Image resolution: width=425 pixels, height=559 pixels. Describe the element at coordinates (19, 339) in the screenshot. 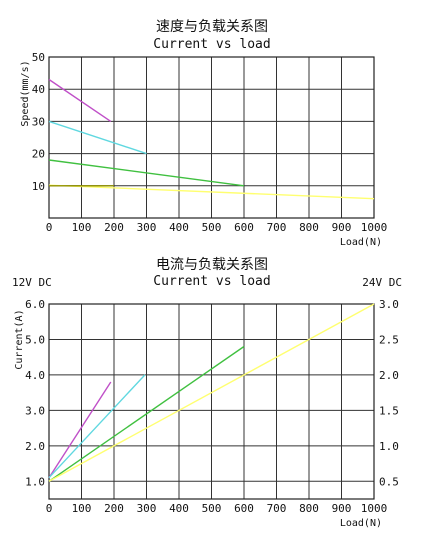

I see `chart2-ylabel: Current(A)` at that location.